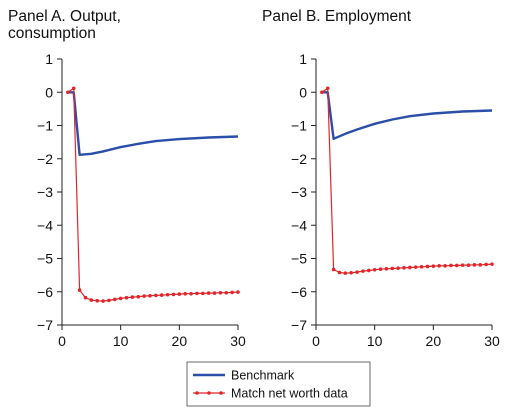 Image resolution: width=512 pixels, height=409 pixels. I want to click on legend-label-benchmark: Benchmark, so click(263, 376).